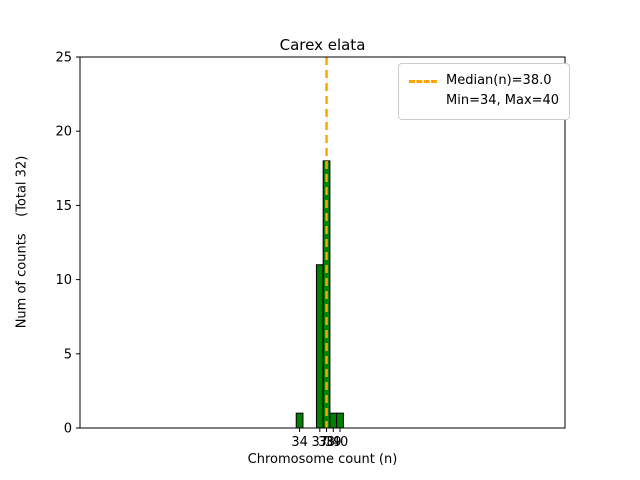 This screenshot has width=640, height=480. Describe the element at coordinates (322, 45) in the screenshot. I see `chart-title: Carex elata` at that location.